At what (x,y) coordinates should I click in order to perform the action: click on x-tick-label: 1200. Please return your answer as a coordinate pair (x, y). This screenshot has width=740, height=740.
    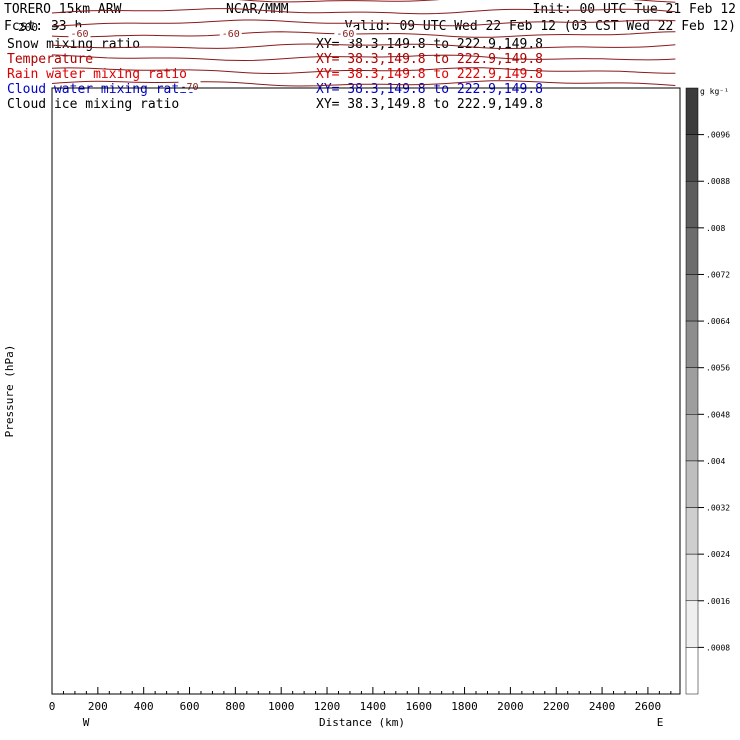
    Looking at the image, I should click on (327, 706).